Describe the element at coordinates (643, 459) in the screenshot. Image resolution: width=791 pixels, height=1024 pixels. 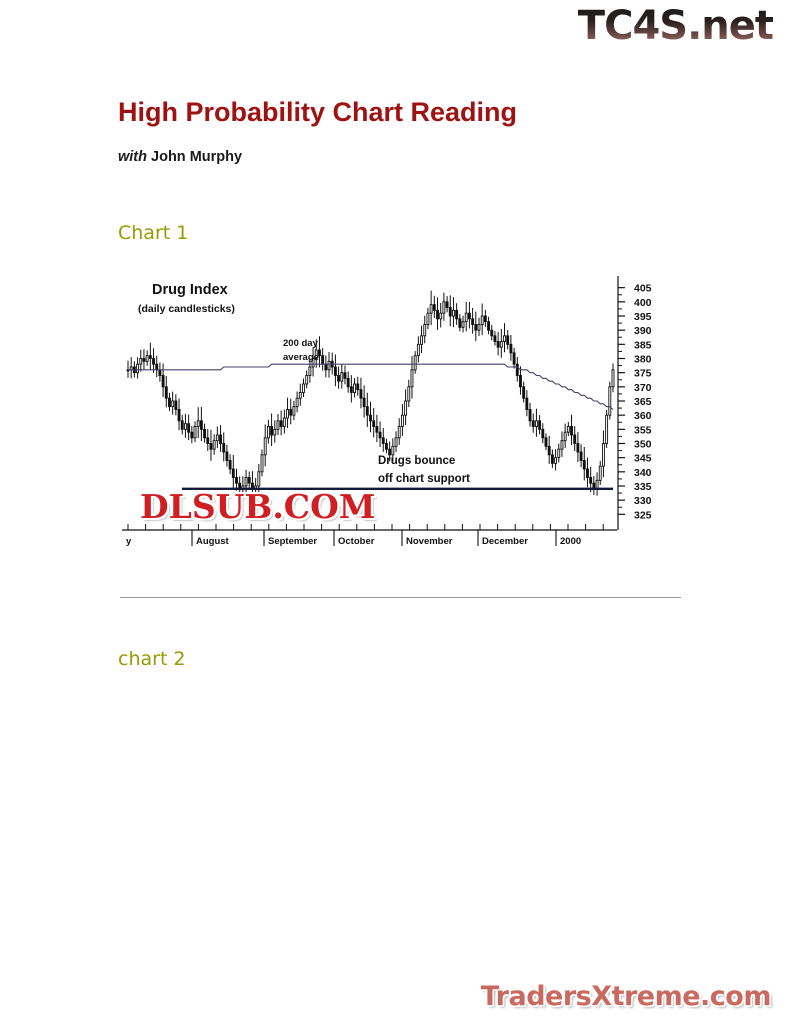
I see `y-tick-label: 345` at that location.